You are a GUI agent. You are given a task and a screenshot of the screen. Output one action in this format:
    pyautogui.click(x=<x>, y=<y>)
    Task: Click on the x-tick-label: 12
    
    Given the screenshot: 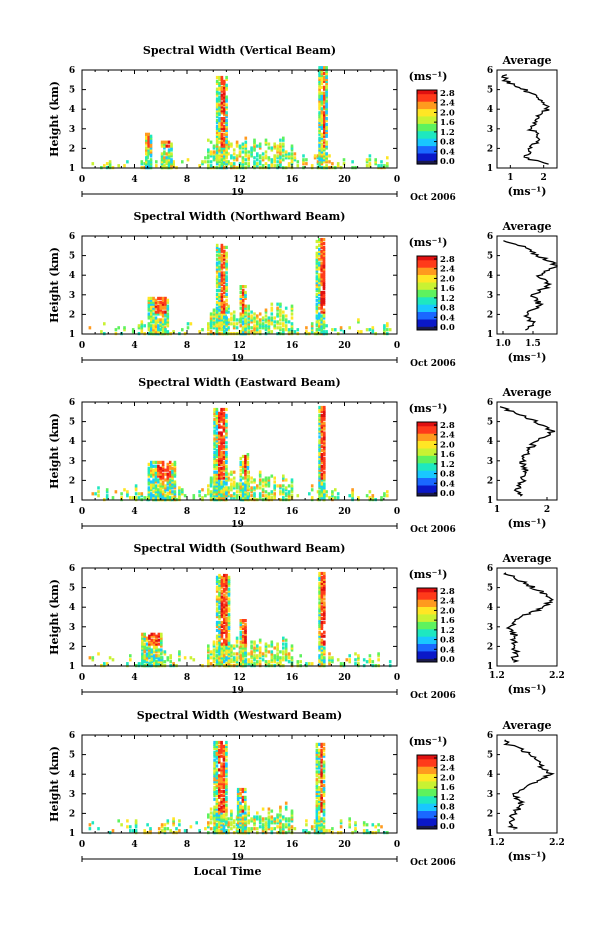 What is the action you would take?
    pyautogui.click(x=239, y=845)
    